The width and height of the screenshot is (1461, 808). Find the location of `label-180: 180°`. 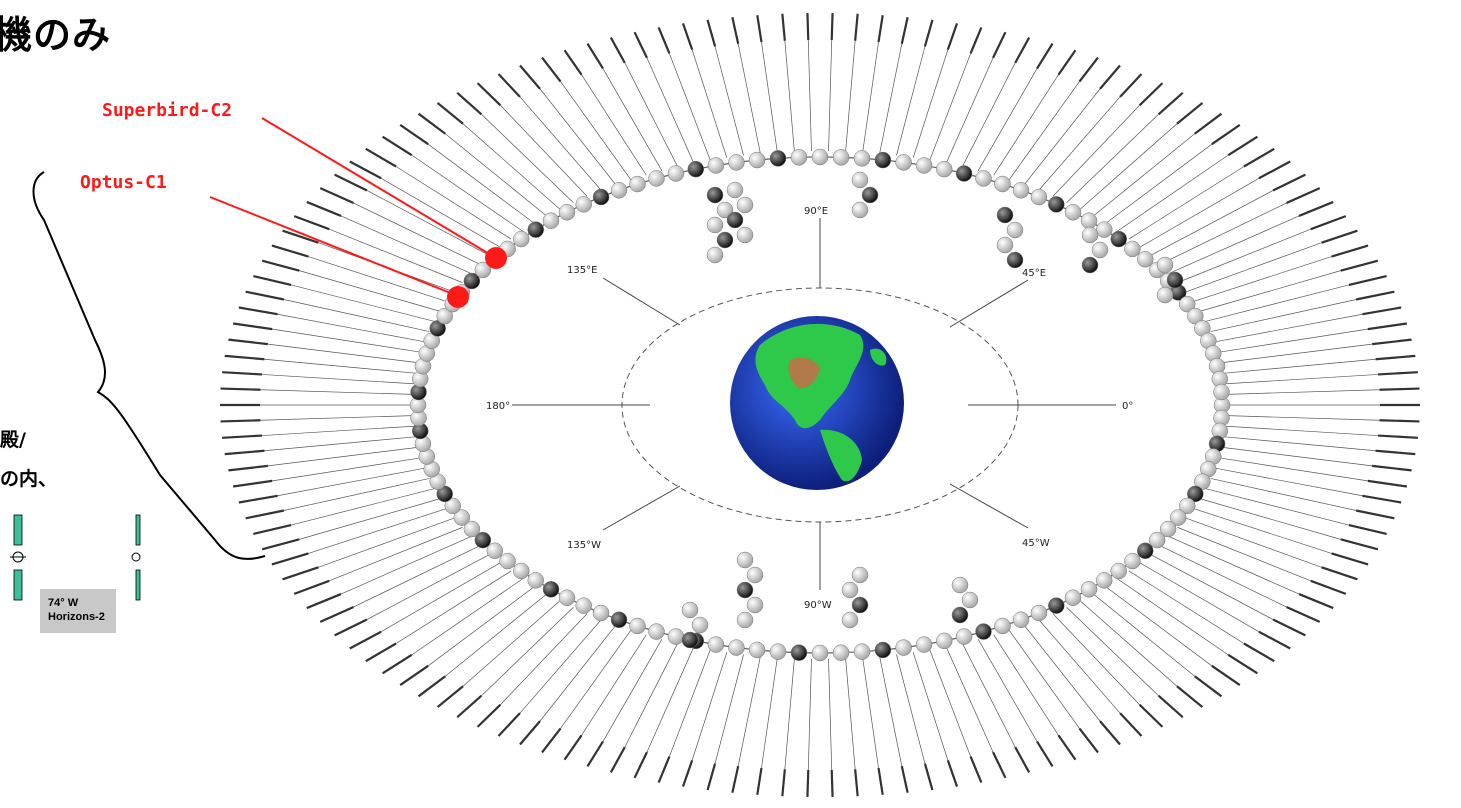

label-180: 180° is located at coordinates (498, 406).